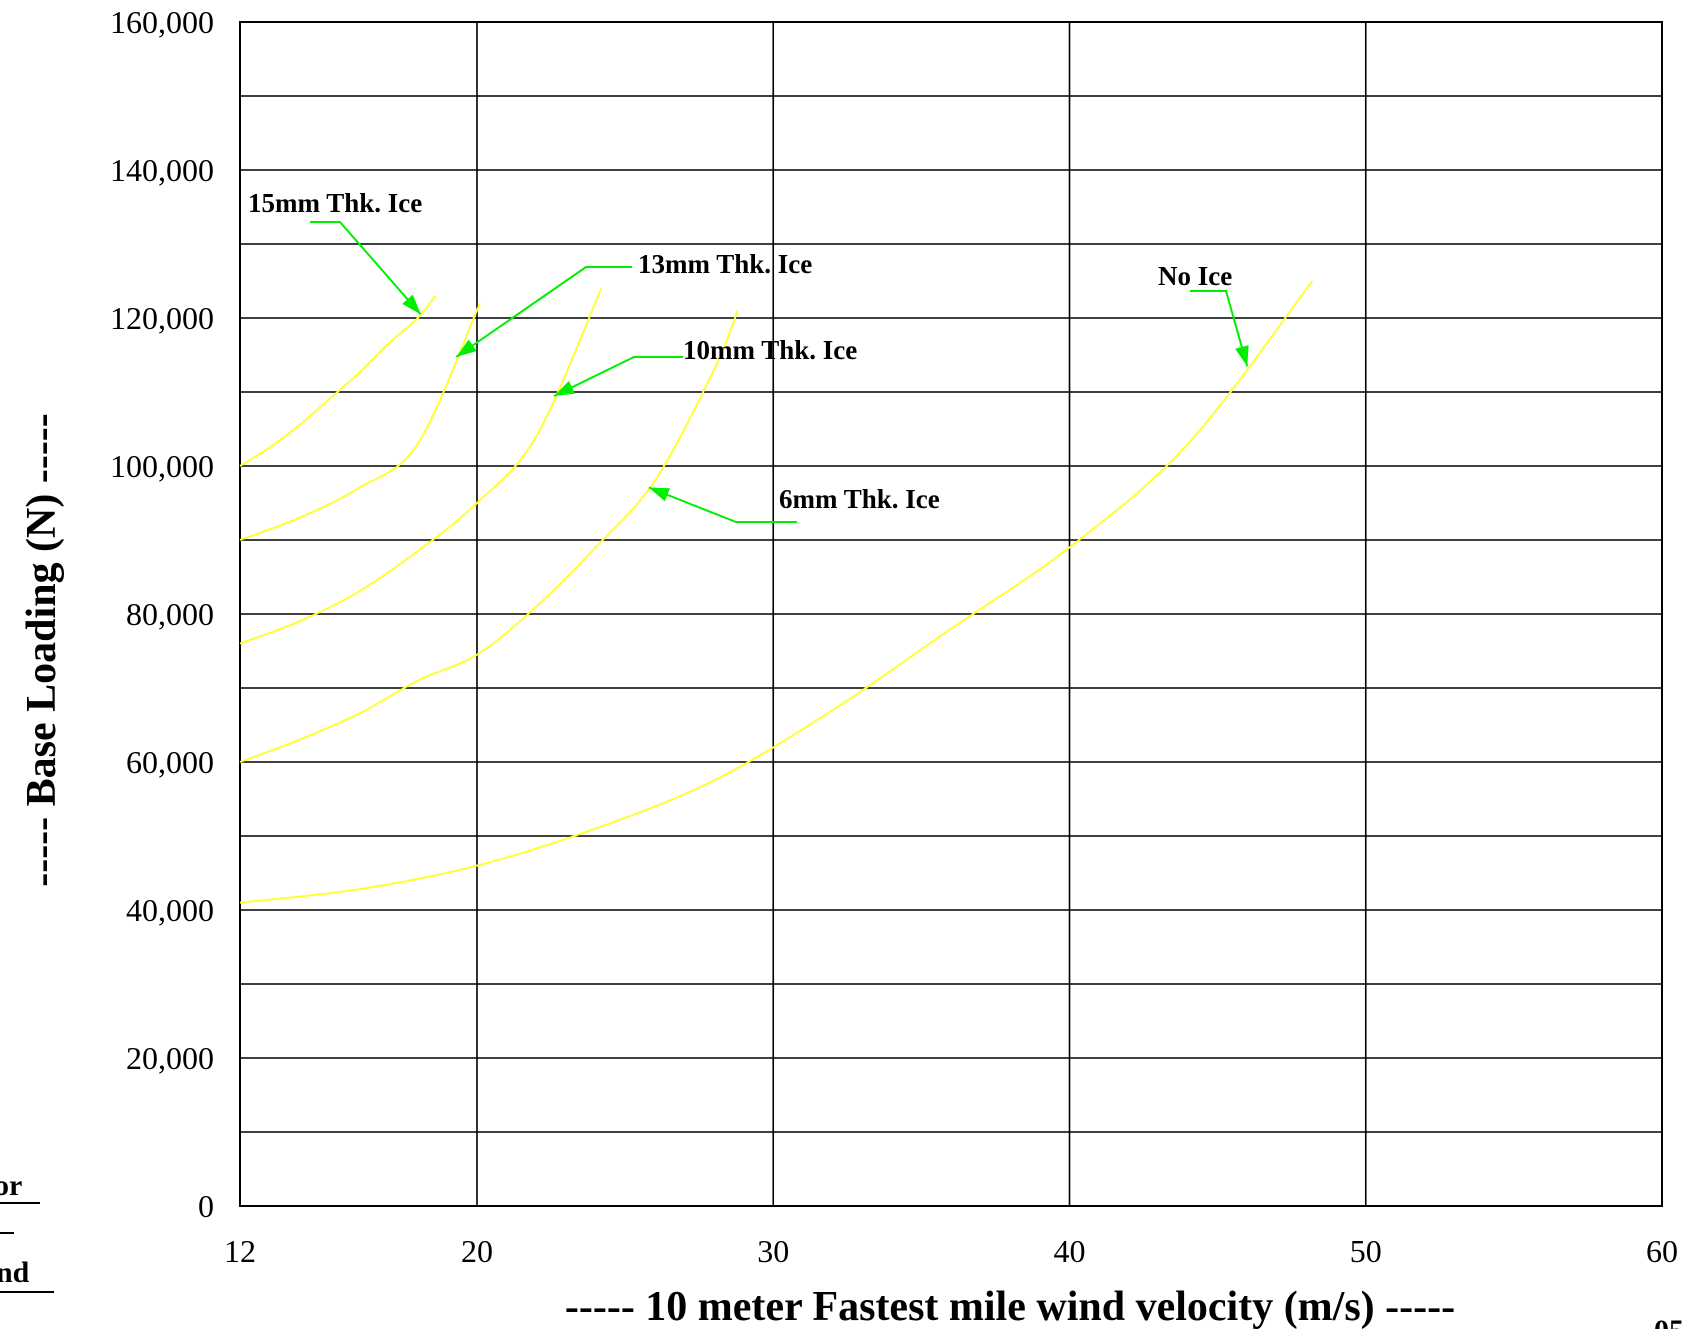  I want to click on y-tick-label: 60,000, so click(170, 762).